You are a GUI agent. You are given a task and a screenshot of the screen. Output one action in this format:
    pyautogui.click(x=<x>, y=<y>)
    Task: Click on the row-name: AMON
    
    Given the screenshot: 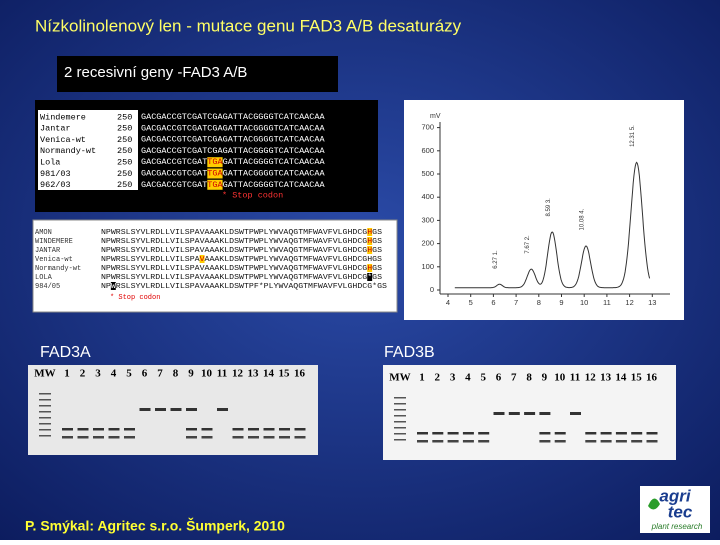 What is the action you would take?
    pyautogui.click(x=43, y=233)
    